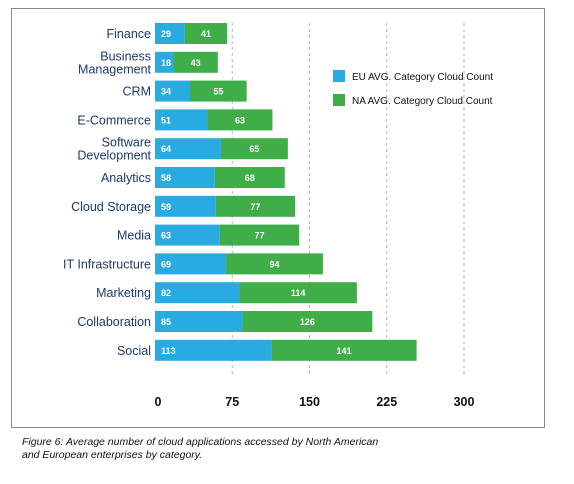 The width and height of the screenshot is (574, 484). What do you see at coordinates (166, 120) in the screenshot?
I see `eu-value-label-3: 51` at bounding box center [166, 120].